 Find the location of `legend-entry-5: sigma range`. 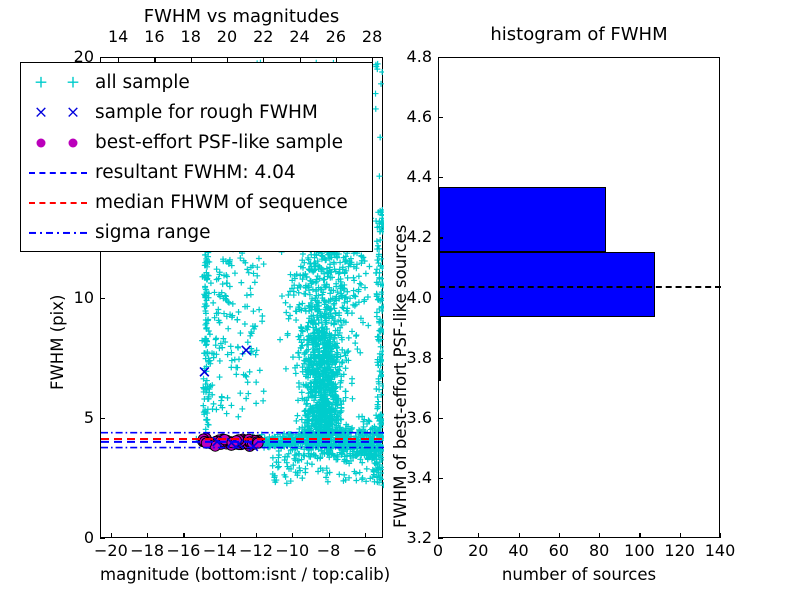

legend-entry-5: sigma range is located at coordinates (196, 233).